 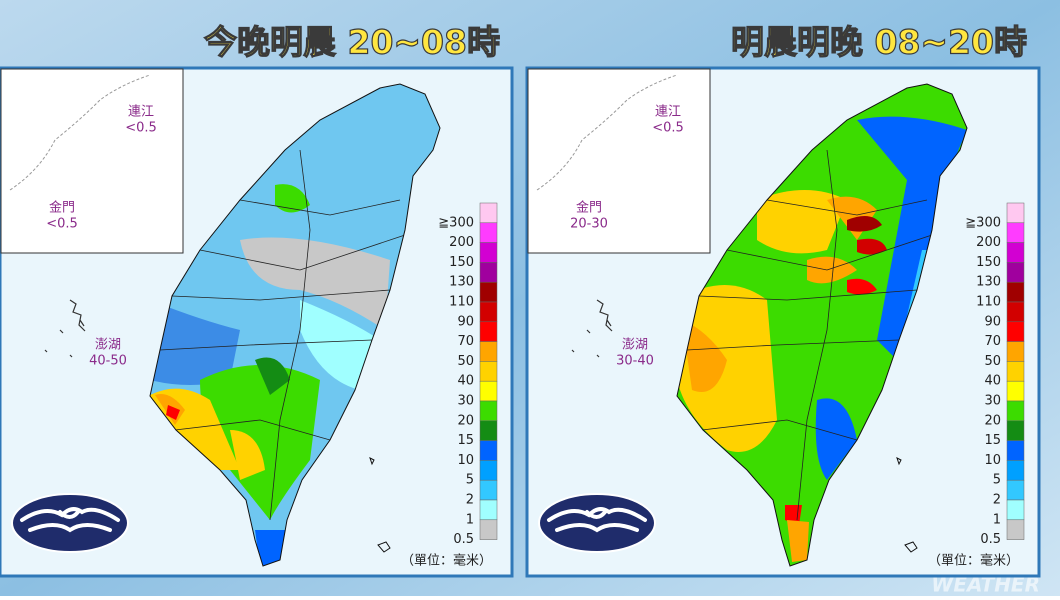 What do you see at coordinates (65, 328) in the screenshot?
I see `penghu-islands` at bounding box center [65, 328].